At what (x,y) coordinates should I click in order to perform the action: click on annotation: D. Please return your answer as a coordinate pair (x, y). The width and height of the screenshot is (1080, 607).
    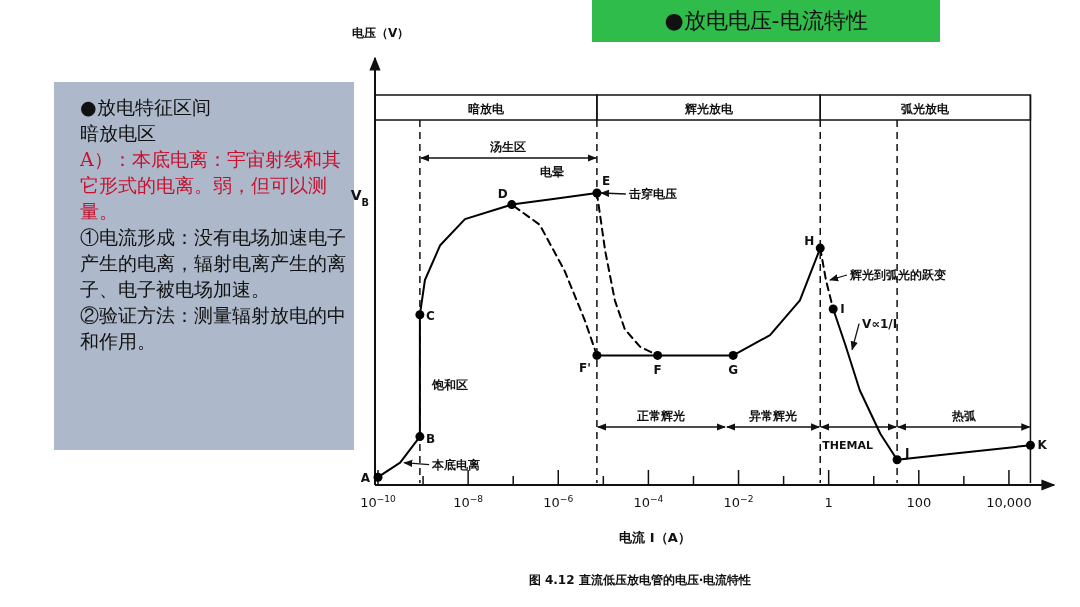
    Looking at the image, I should click on (502, 193).